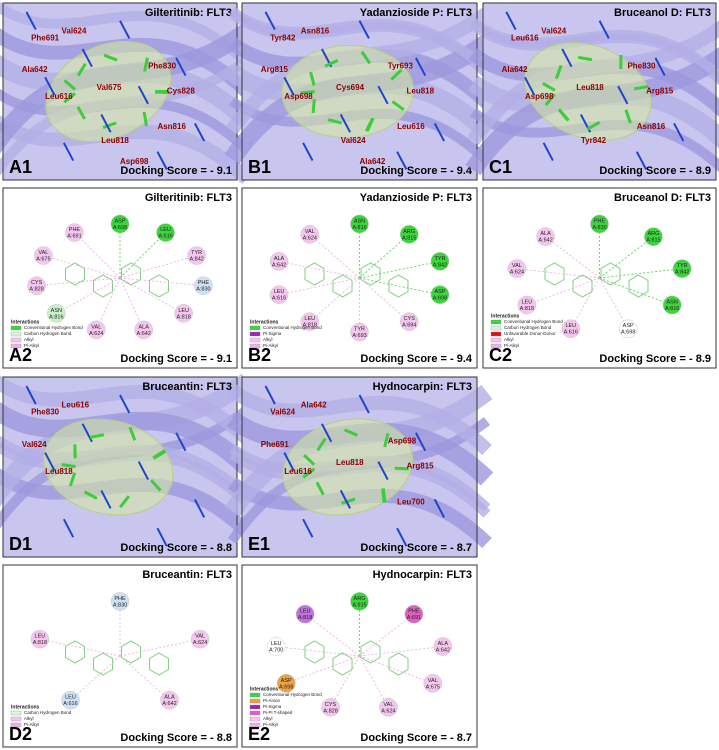 Image resolution: width=719 pixels, height=750 pixels. What do you see at coordinates (53, 327) in the screenshot?
I see `legend-item: Conventional Hydrogen Bond` at bounding box center [53, 327].